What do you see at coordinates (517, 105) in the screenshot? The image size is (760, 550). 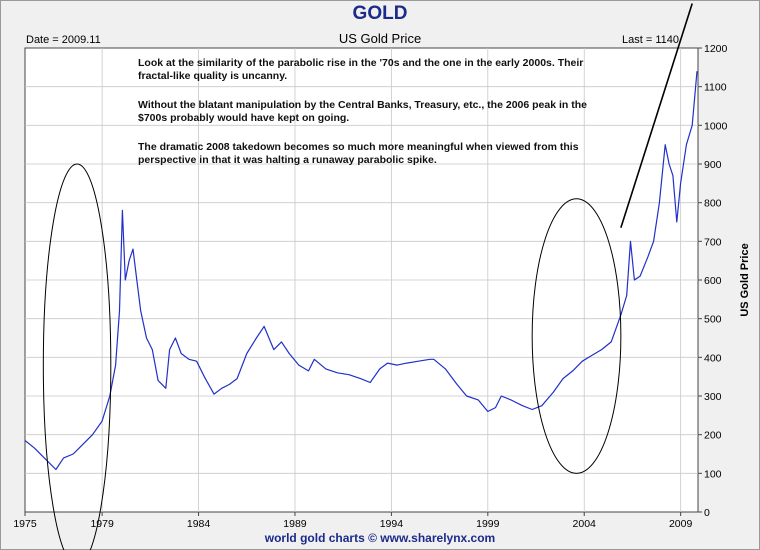 I see `note-2-highlight: 2006` at bounding box center [517, 105].